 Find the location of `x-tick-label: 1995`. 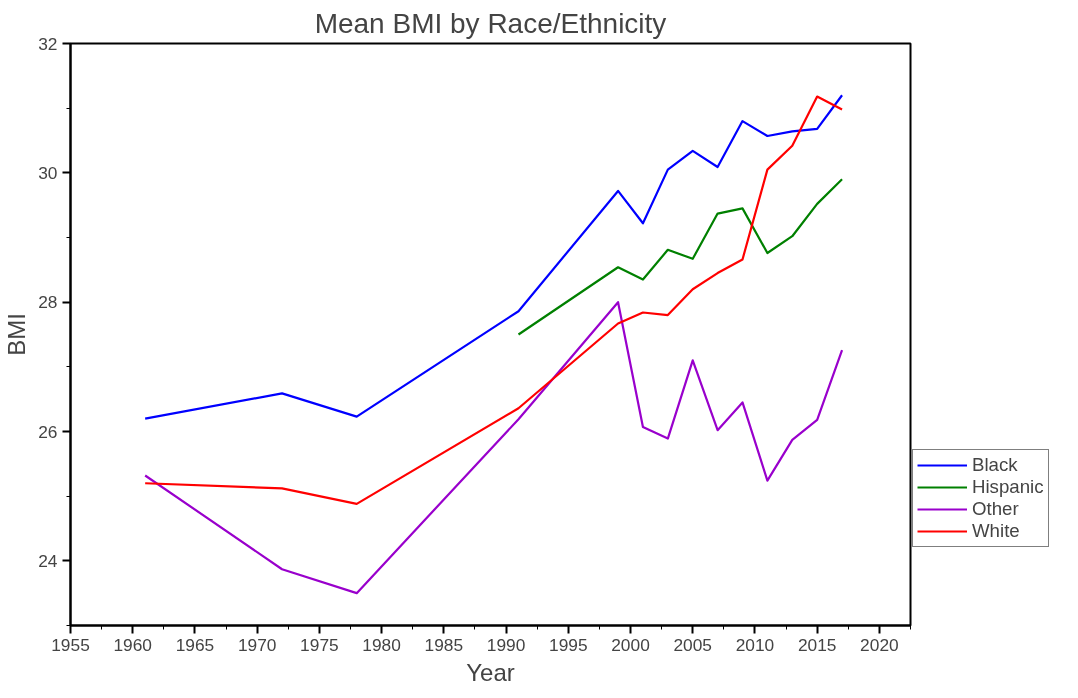

x-tick-label: 1995 is located at coordinates (568, 644).